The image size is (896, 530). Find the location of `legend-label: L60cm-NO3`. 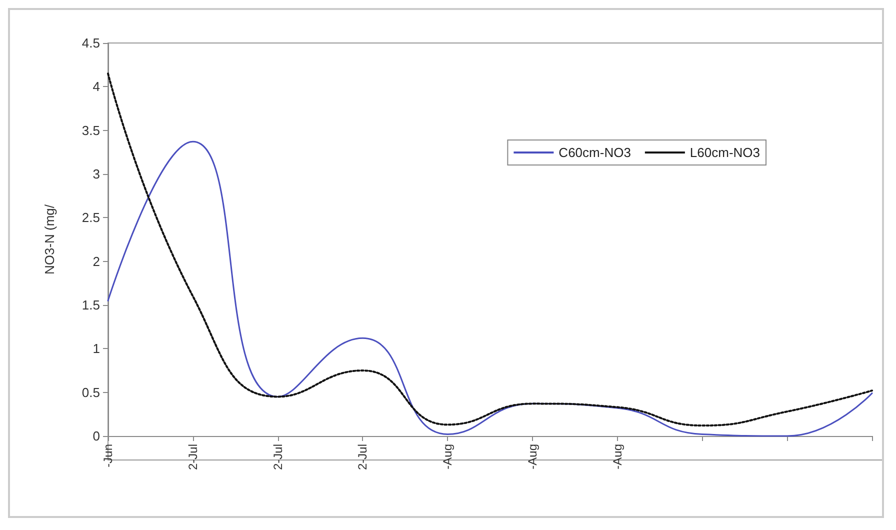

legend-label: L60cm-NO3 is located at coordinates (725, 152).